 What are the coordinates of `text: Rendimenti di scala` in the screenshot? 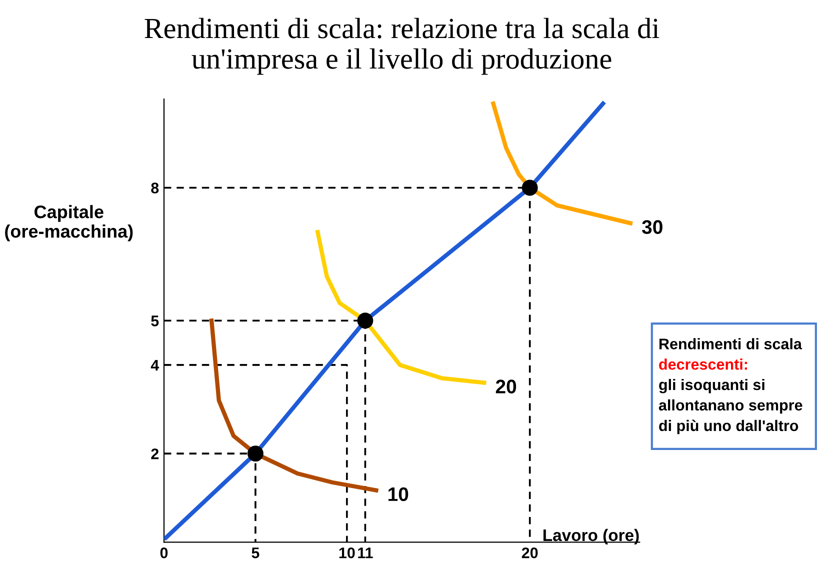 It's located at (730, 344).